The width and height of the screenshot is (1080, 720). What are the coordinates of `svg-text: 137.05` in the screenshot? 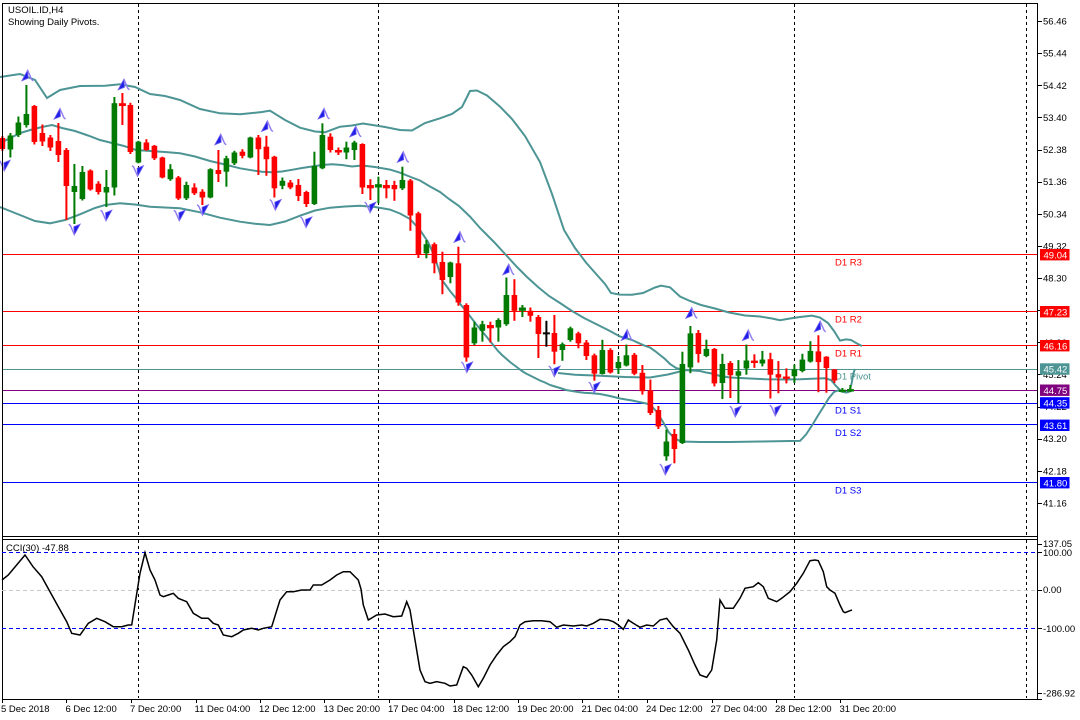 It's located at (1057, 544).